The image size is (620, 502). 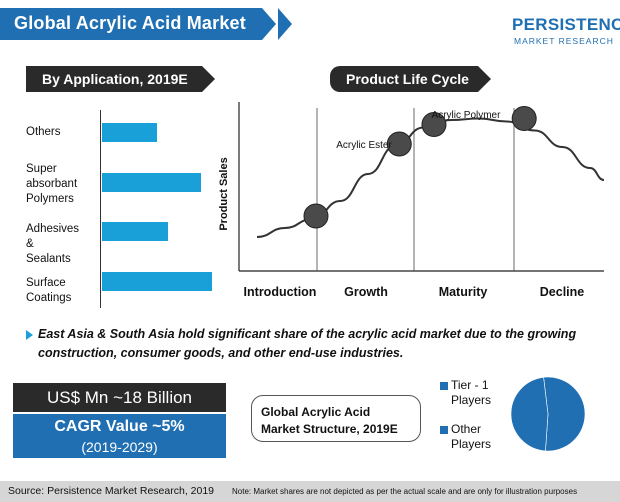 I want to click on structure-title-line-2: Market Structure, 2019E, so click(x=329, y=429).